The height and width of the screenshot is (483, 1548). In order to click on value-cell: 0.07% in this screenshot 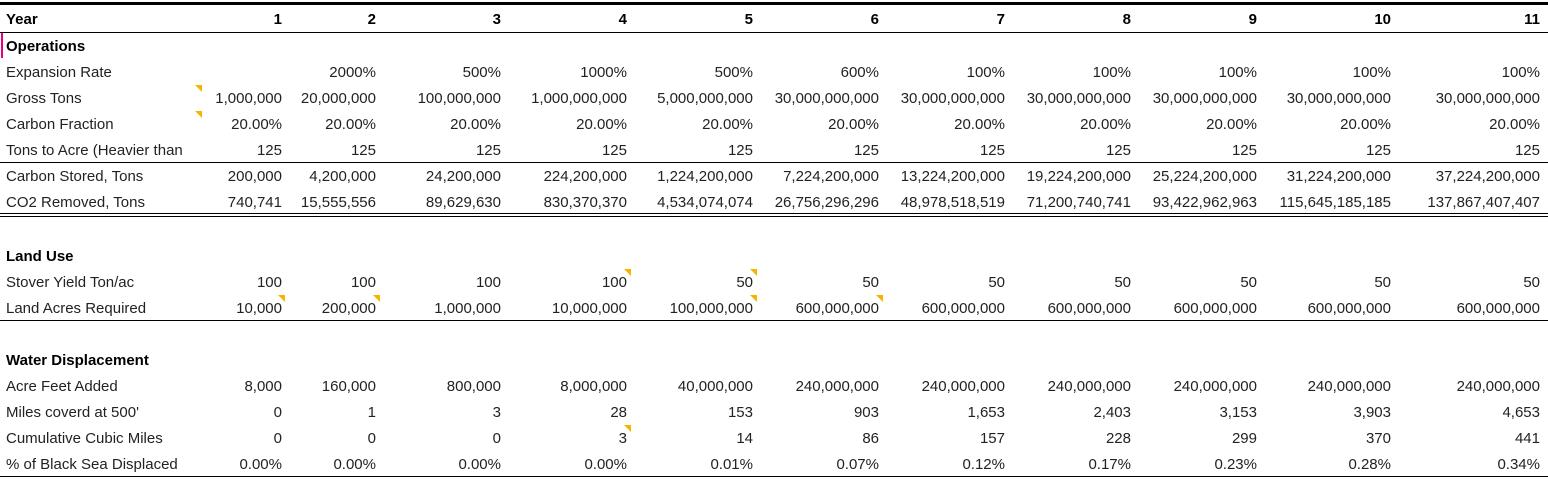, I will do `click(857, 464)`.